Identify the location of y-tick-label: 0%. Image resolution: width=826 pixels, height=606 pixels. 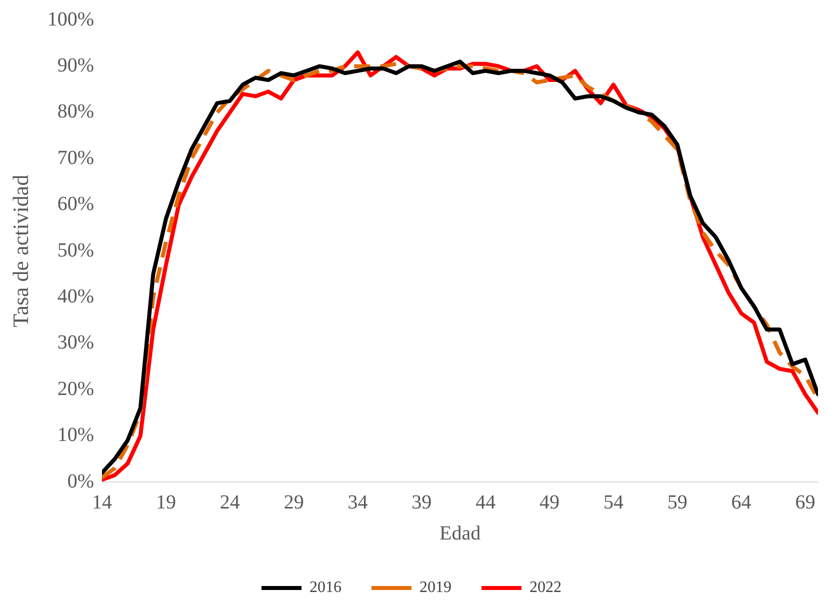
(80, 481).